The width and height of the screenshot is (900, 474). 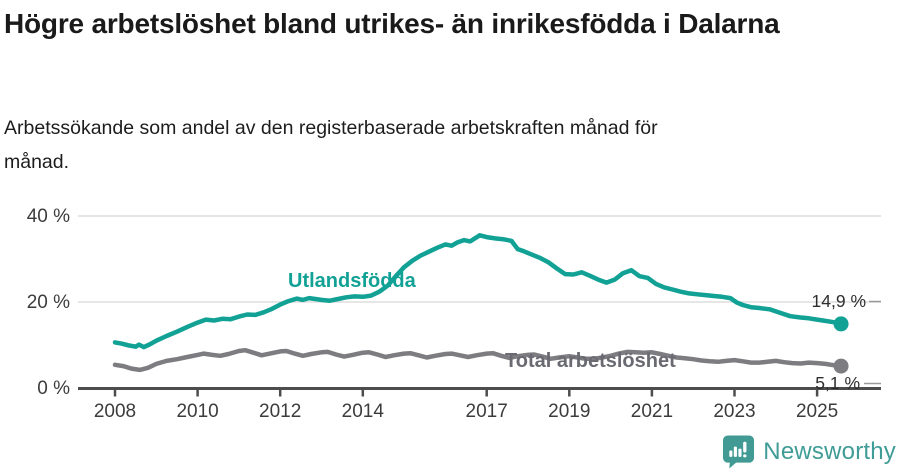 I want to click on x-axis-label-2012: 2012, so click(x=280, y=411).